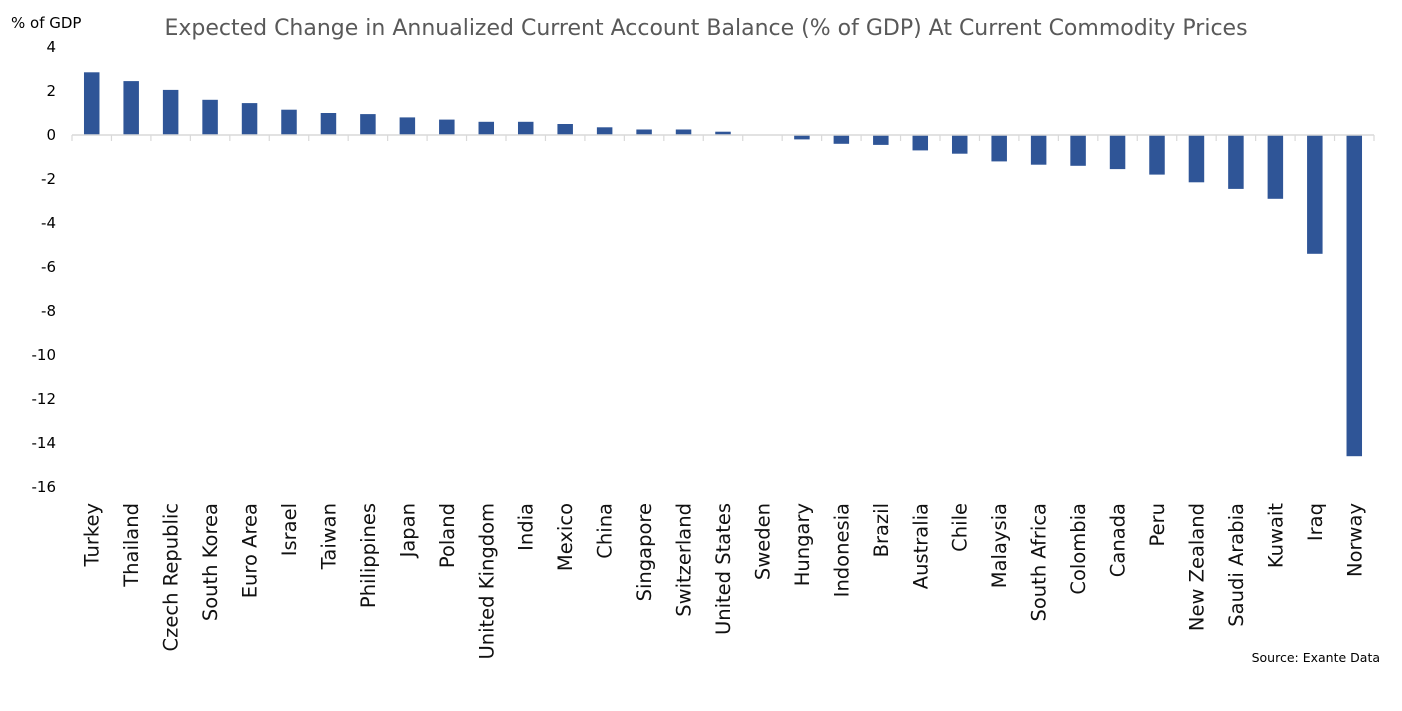 The height and width of the screenshot is (711, 1402). I want to click on x-tick-label: United Kingdom, so click(486, 581).